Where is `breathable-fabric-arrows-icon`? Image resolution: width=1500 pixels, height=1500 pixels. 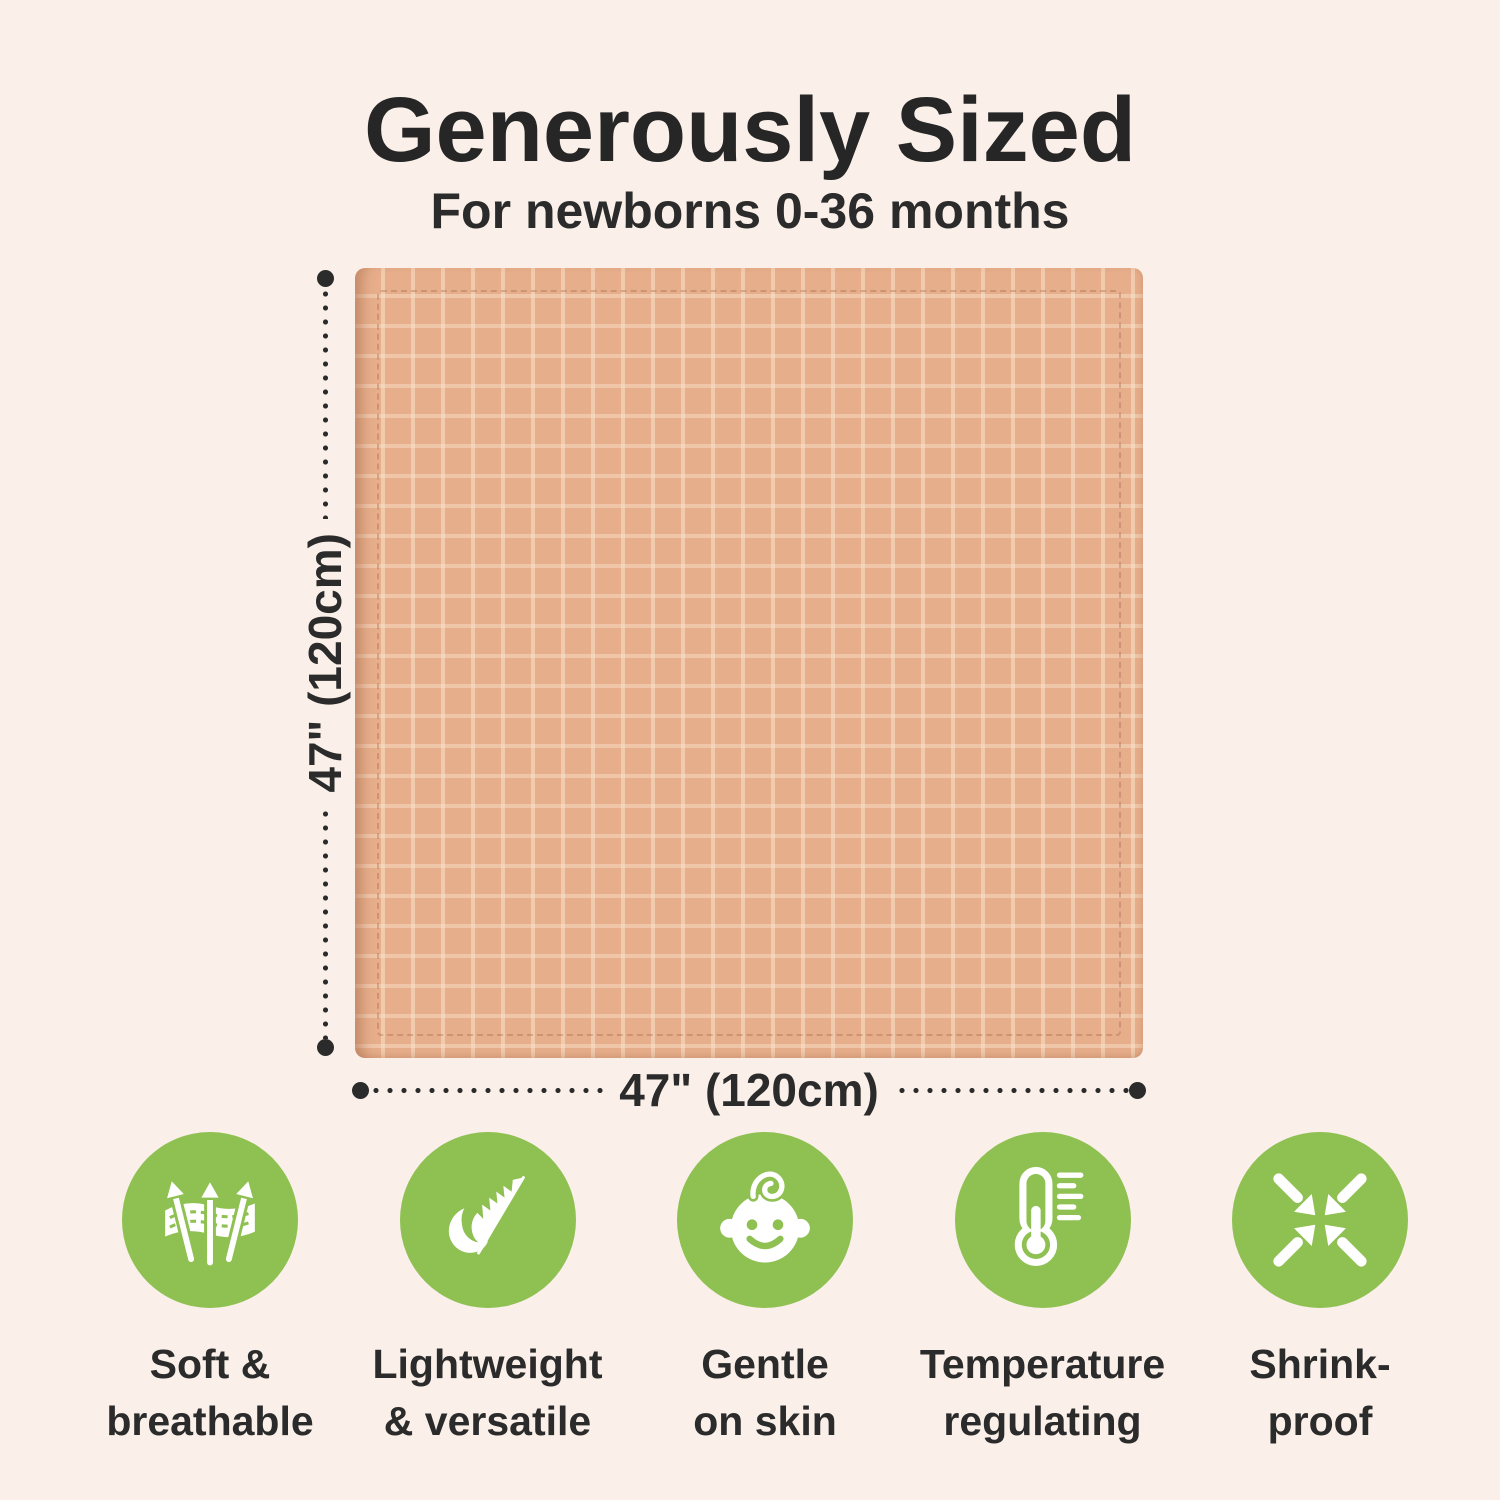
breathable-fabric-arrows-icon is located at coordinates (210, 1222).